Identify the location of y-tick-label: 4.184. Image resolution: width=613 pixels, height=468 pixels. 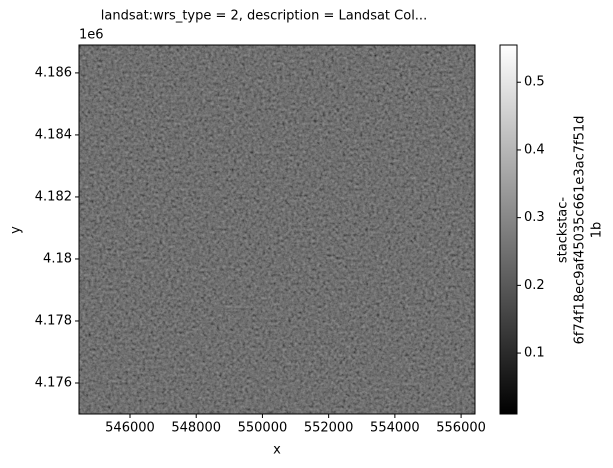
(53, 134).